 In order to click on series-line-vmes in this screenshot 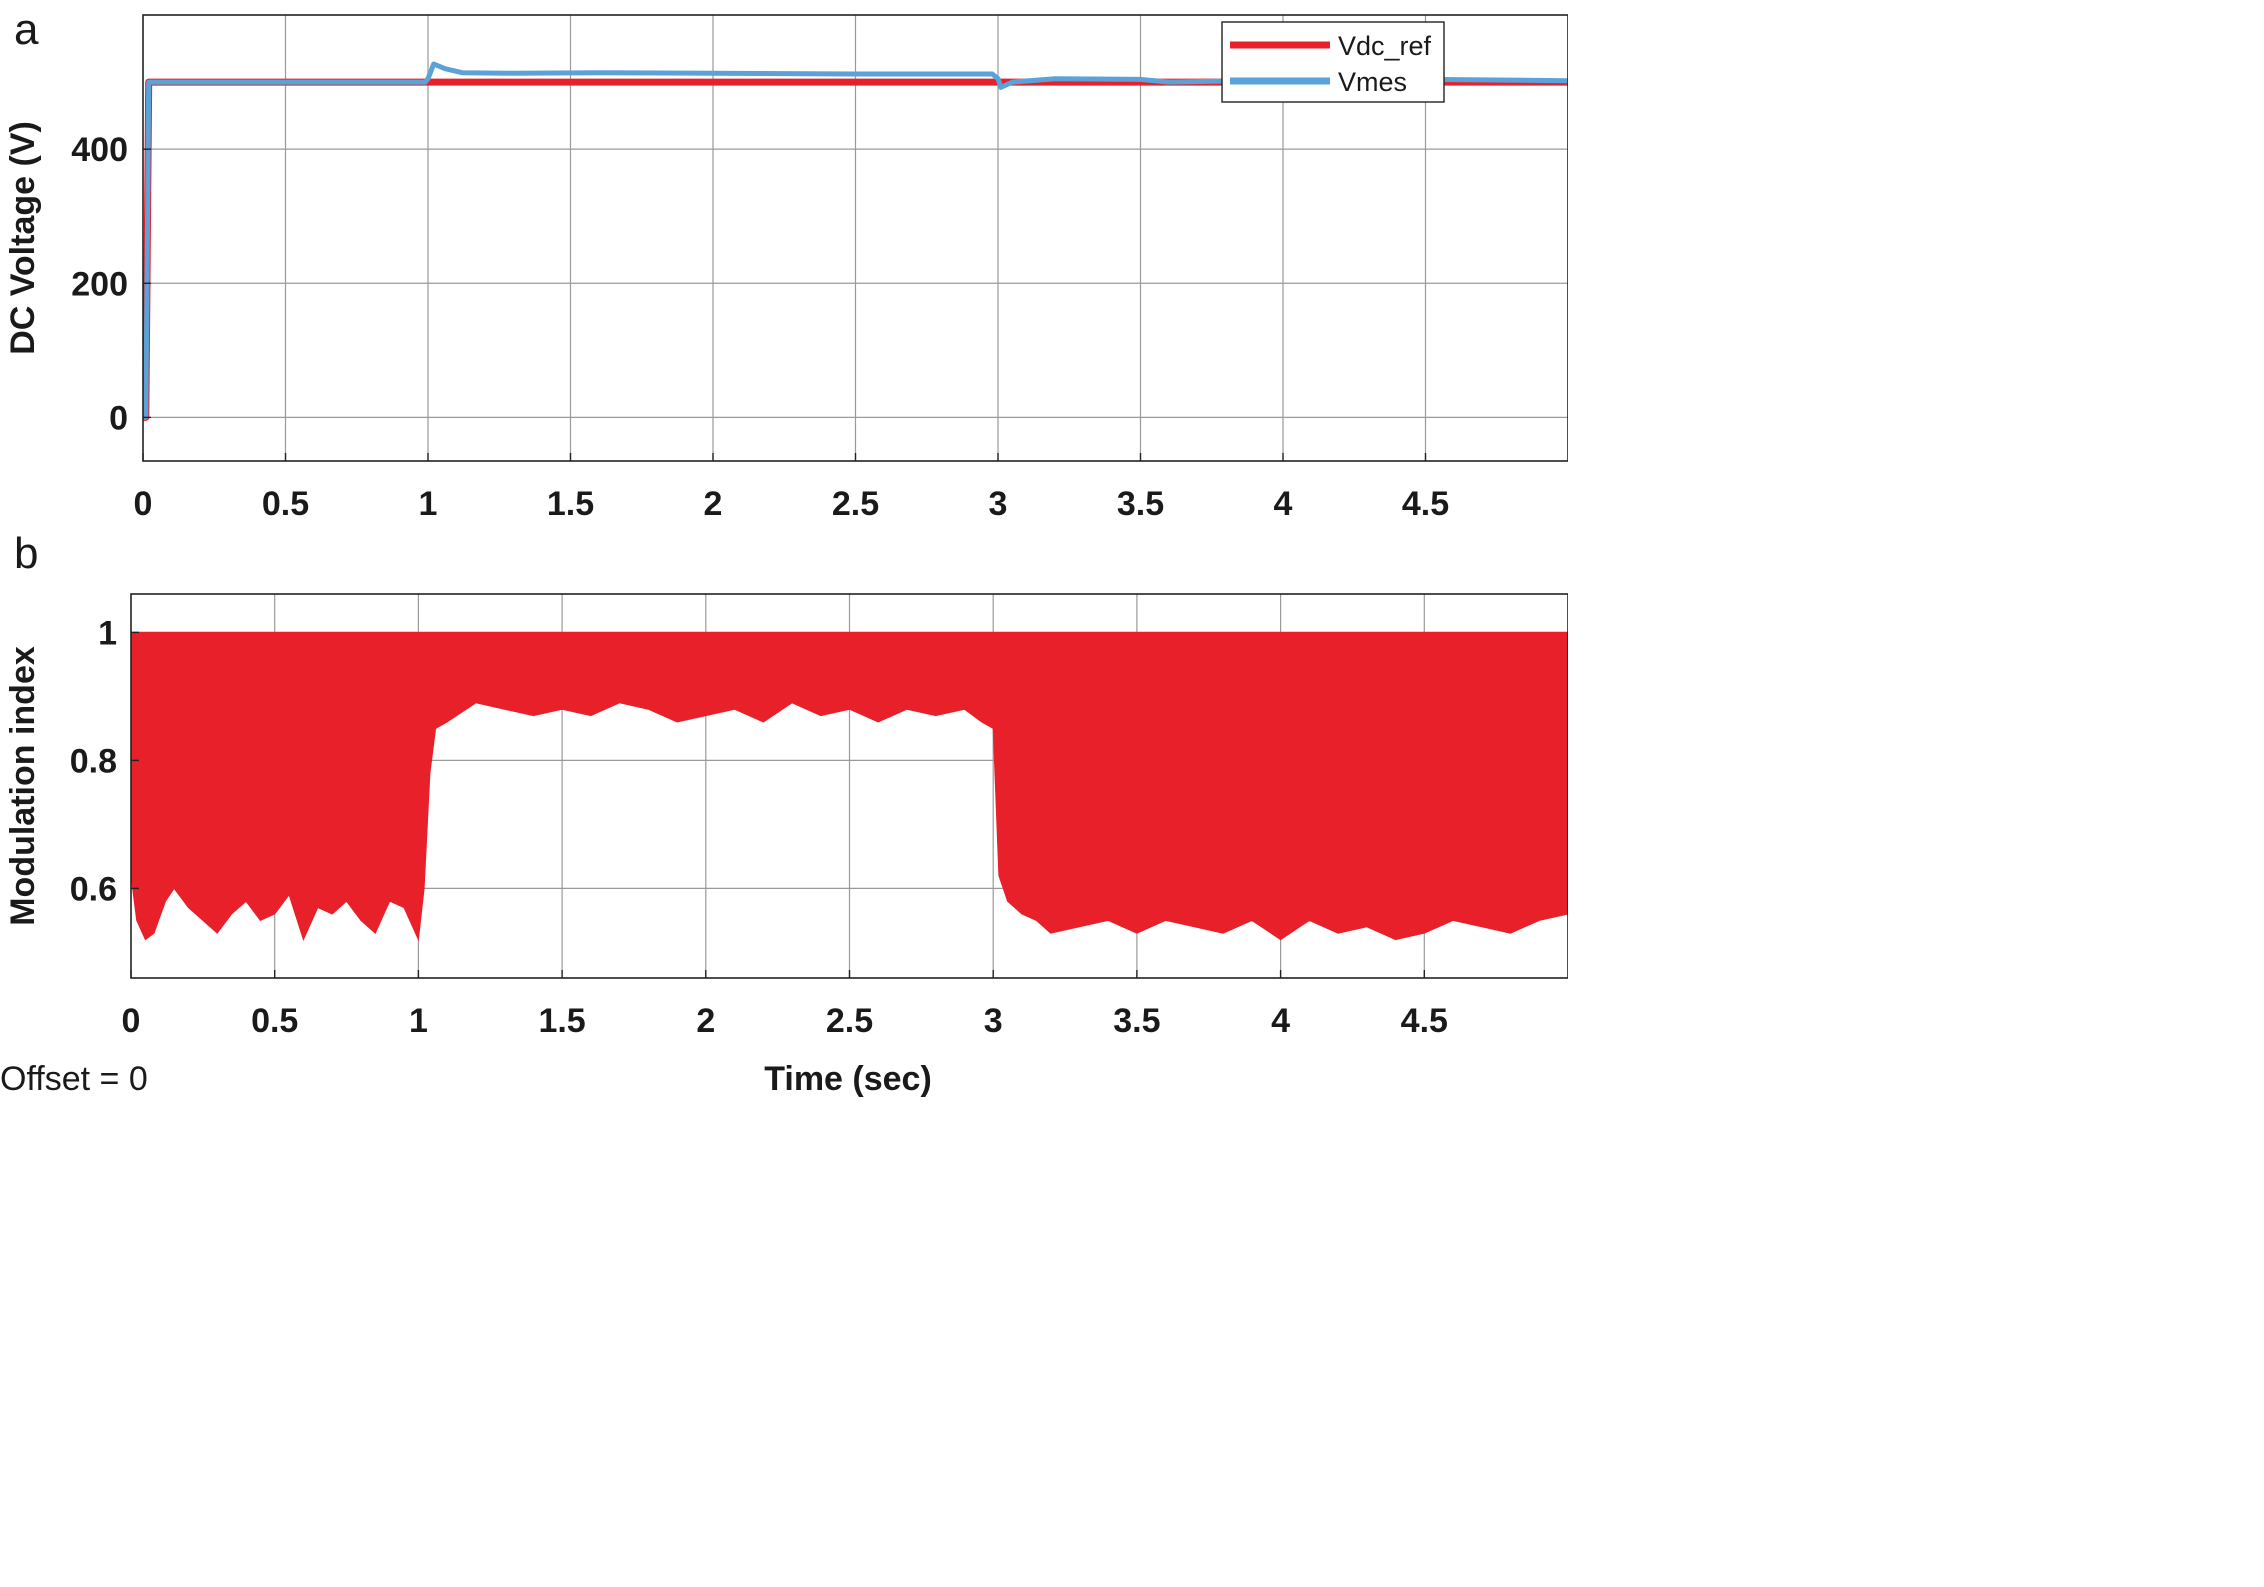, I will do `click(855, 240)`.